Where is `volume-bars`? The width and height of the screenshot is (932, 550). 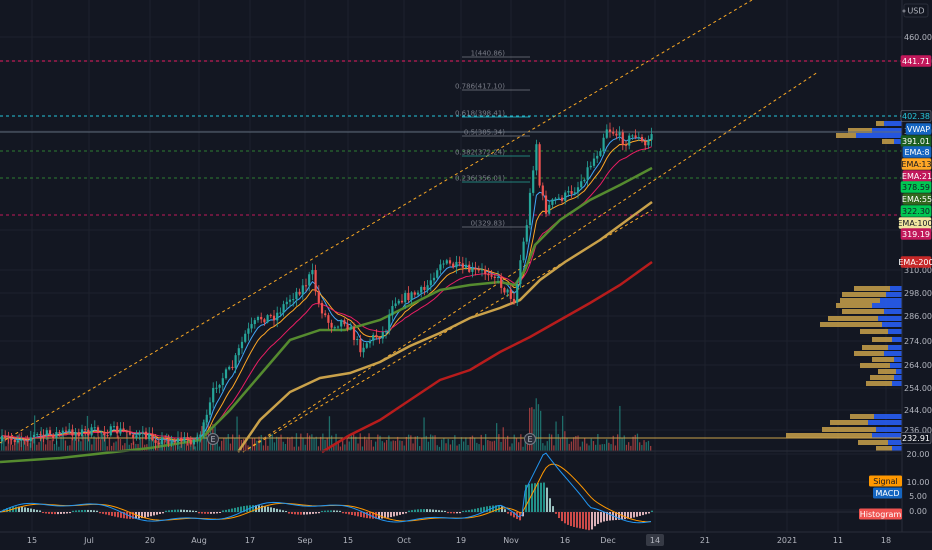 volume-bars is located at coordinates (326, 424).